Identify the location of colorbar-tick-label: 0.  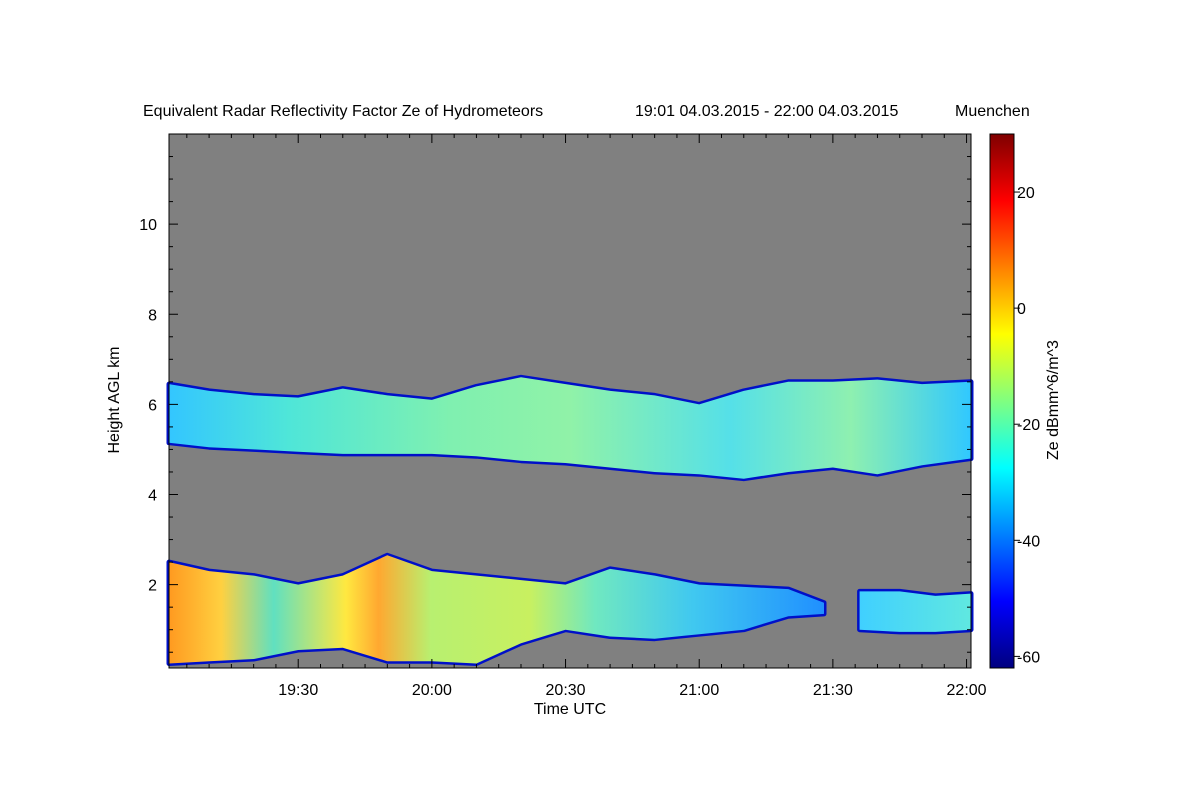
(1021, 309).